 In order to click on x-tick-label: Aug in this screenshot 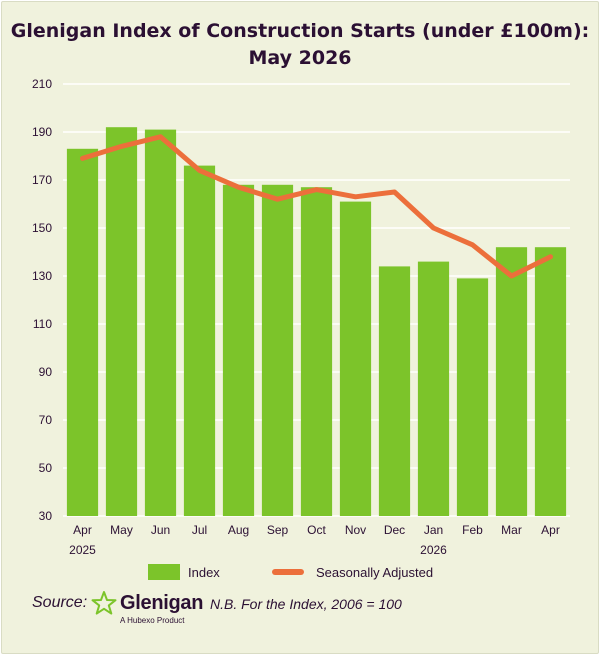, I will do `click(238, 530)`.